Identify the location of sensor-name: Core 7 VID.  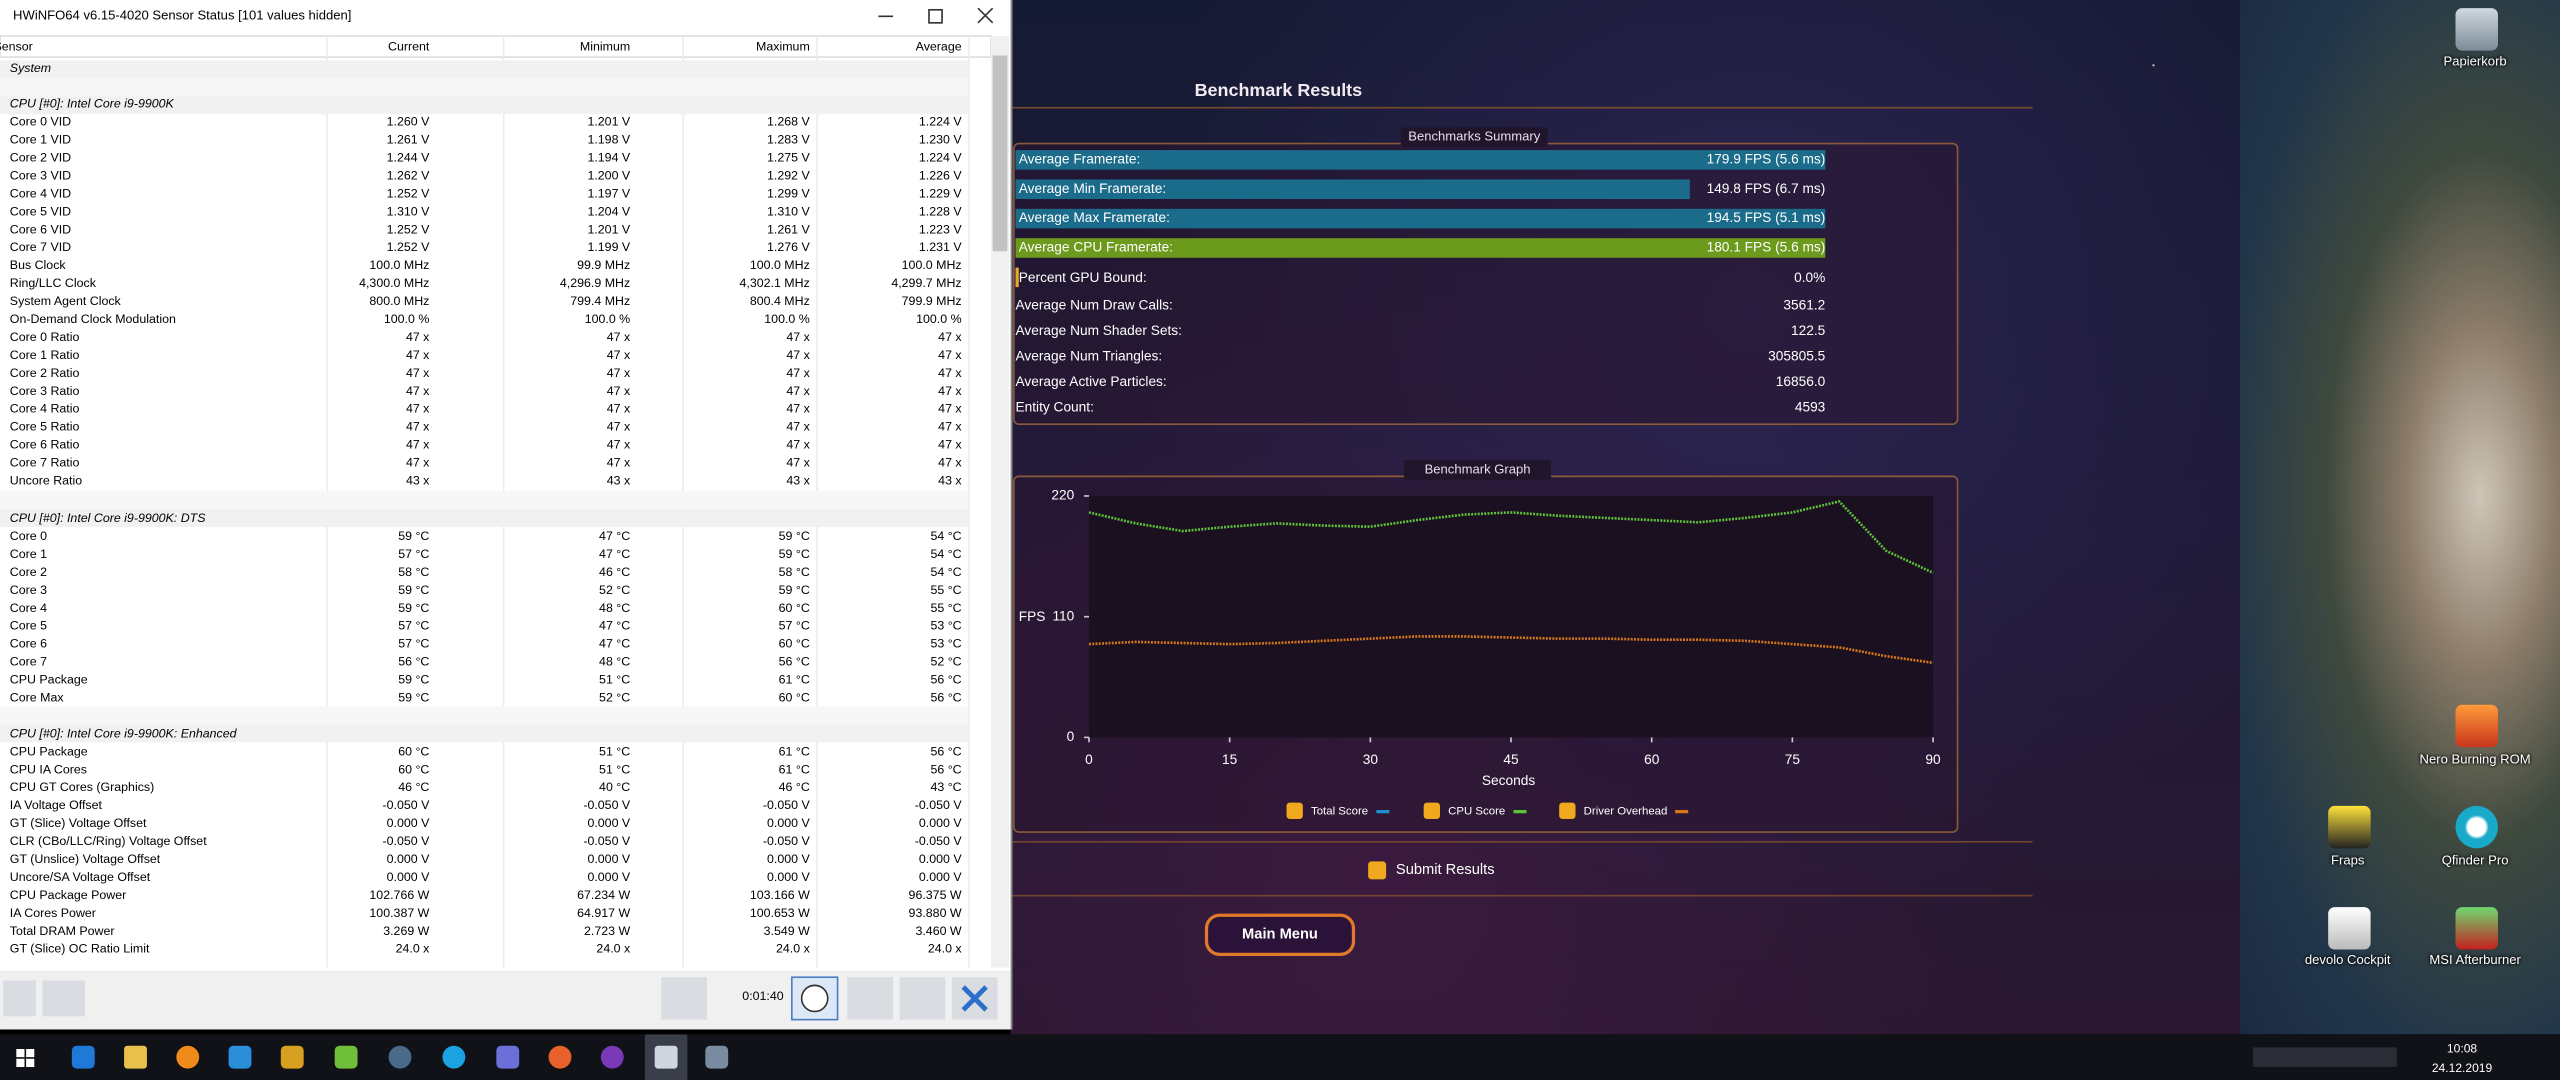
(40, 247).